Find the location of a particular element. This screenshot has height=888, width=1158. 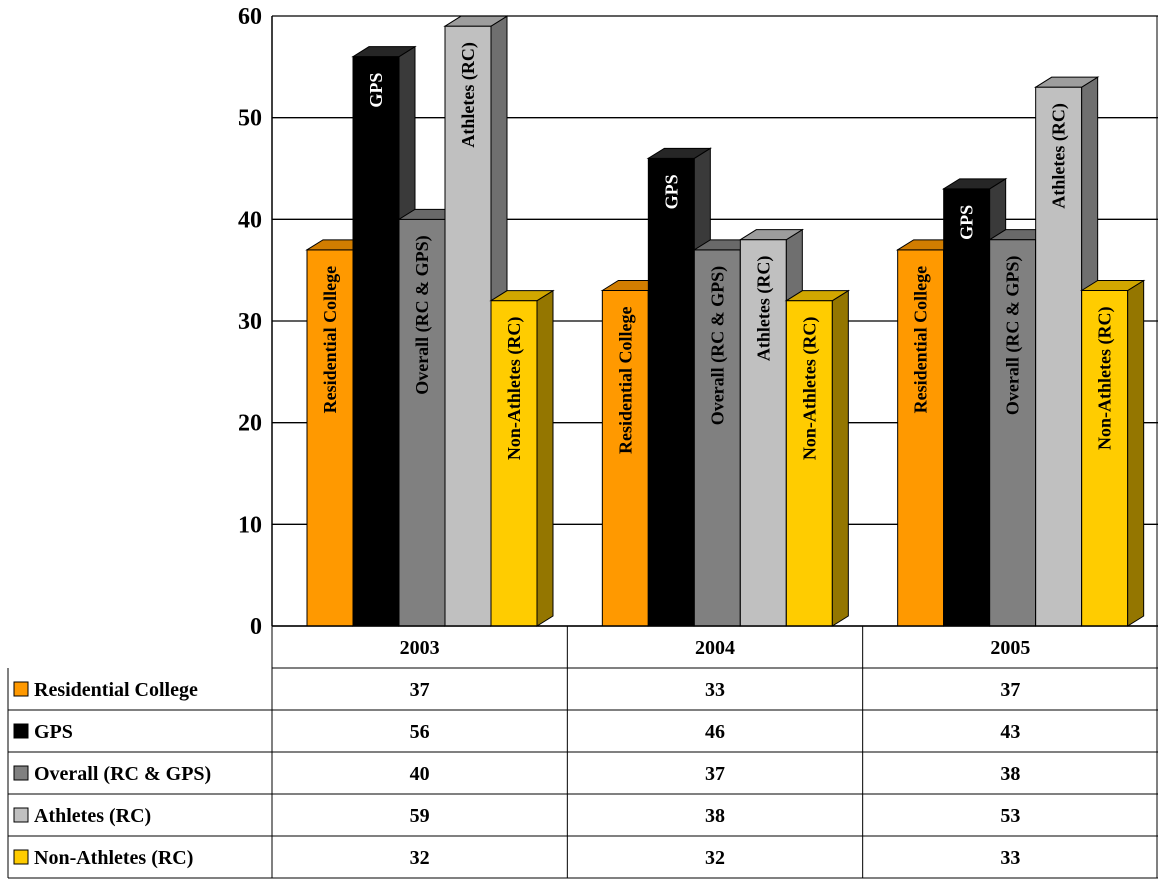

data-value: 43 is located at coordinates (1010, 732).